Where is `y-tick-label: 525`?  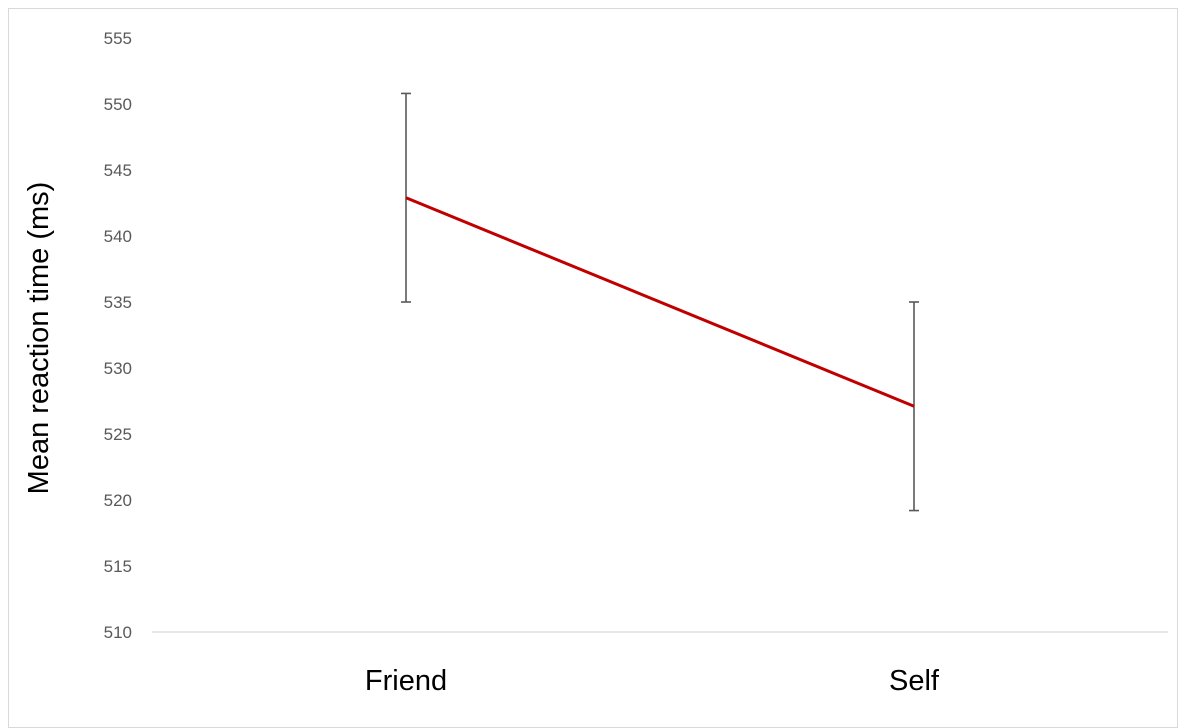 y-tick-label: 525 is located at coordinates (118, 434).